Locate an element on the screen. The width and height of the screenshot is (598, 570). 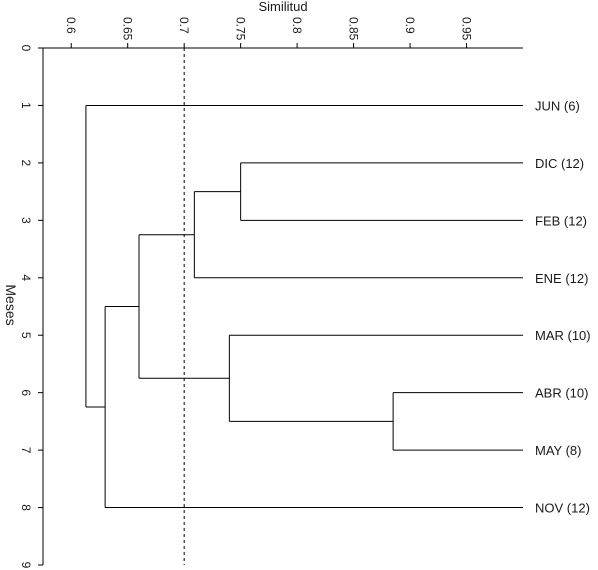
x-ticks: 0.6 0.65 0.7 0.75 0.8 0.85 0.9 0.95 is located at coordinates (269, 32).